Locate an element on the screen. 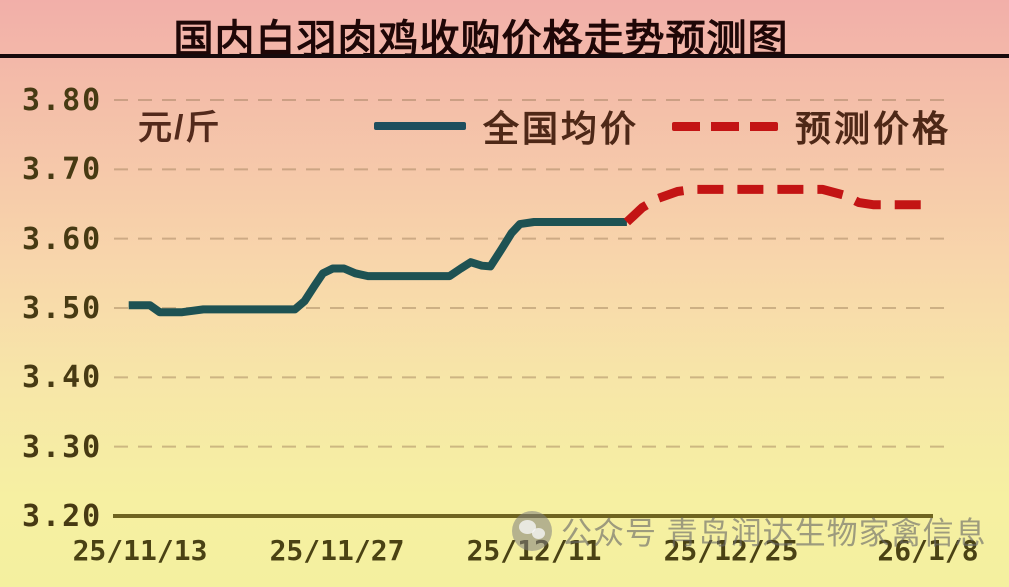 The width and height of the screenshot is (1009, 587). watermark-text: 公众号 青岛润达生物家禽信息 is located at coordinates (774, 533).